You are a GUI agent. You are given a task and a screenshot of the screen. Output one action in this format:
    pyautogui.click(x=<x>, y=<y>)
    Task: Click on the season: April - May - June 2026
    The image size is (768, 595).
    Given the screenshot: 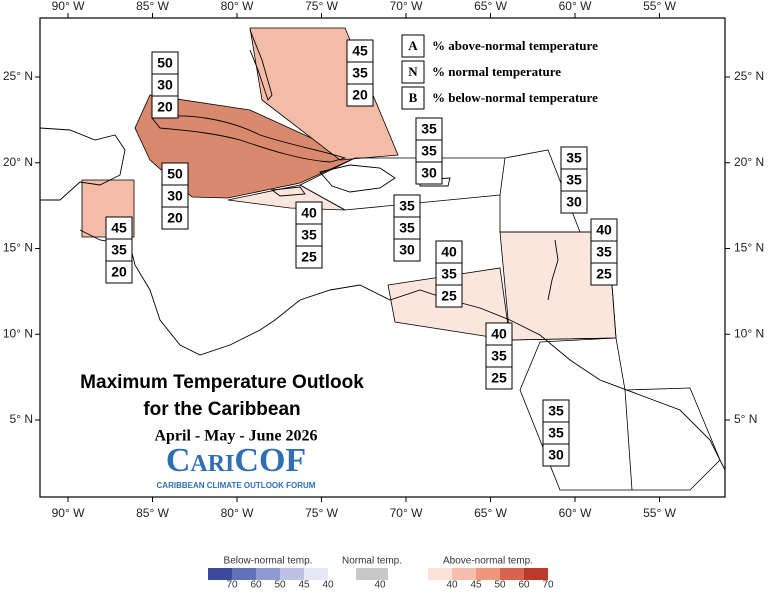 What is the action you would take?
    pyautogui.click(x=235, y=436)
    